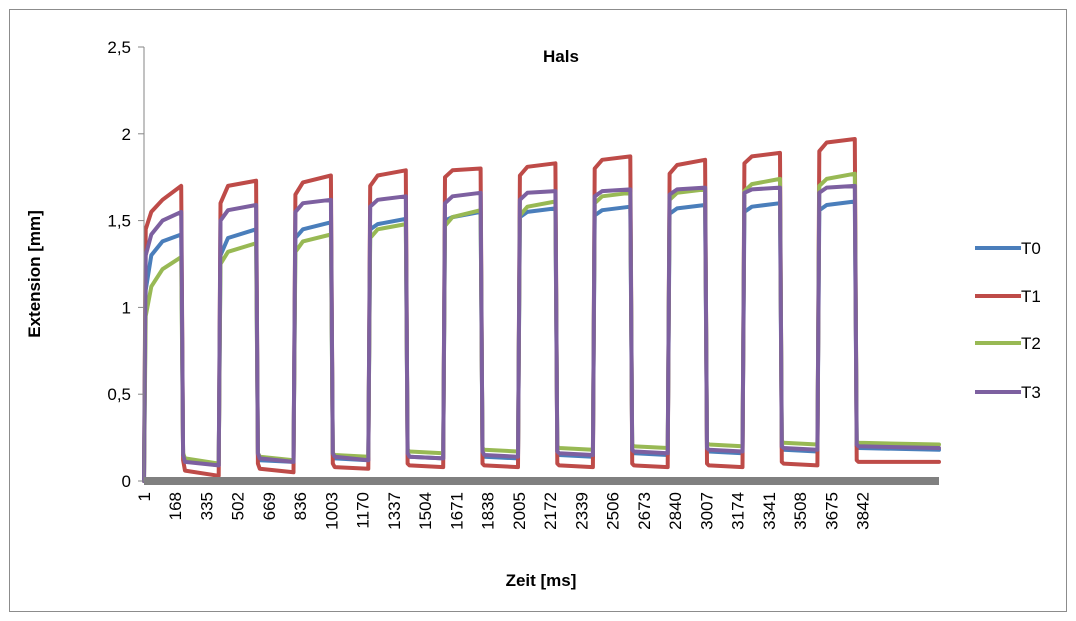 The image size is (1076, 621). I want to click on x-tick-label: 2506, so click(613, 511).